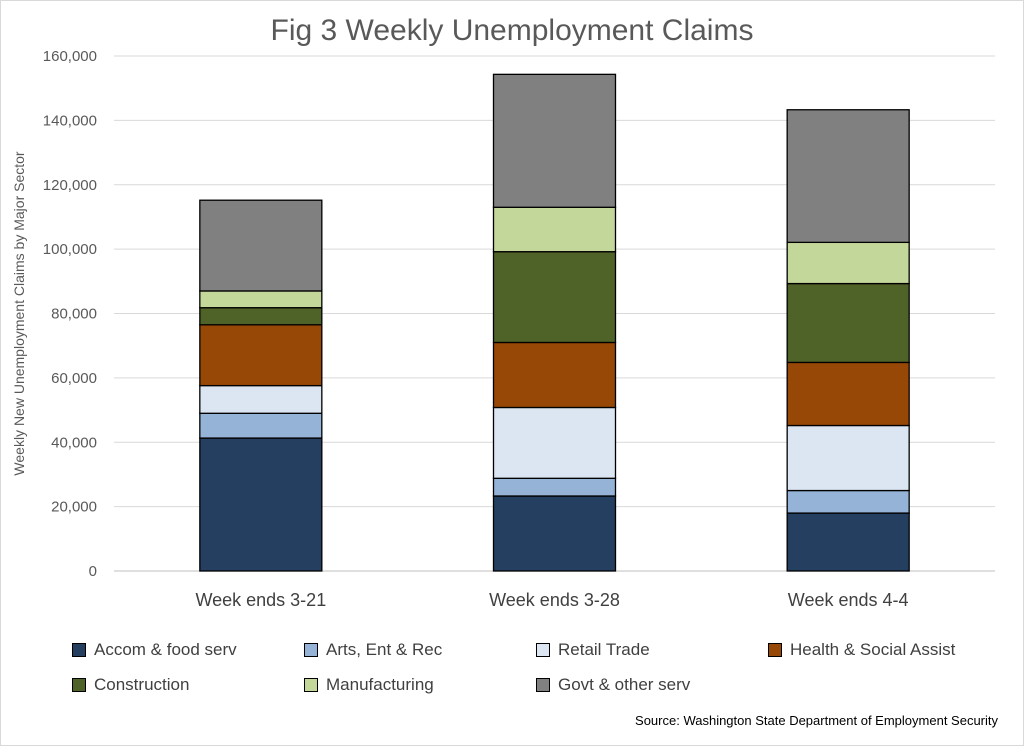 The height and width of the screenshot is (746, 1024). I want to click on legend-item-accom: Accom & food serv, so click(188, 650).